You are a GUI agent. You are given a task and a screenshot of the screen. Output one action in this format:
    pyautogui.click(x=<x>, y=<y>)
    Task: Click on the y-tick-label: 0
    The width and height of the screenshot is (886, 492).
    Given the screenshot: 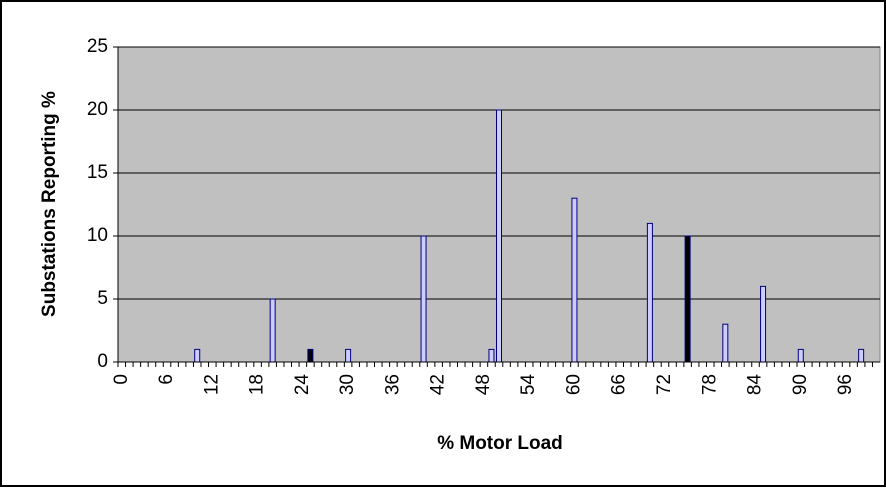 What is the action you would take?
    pyautogui.click(x=102, y=361)
    